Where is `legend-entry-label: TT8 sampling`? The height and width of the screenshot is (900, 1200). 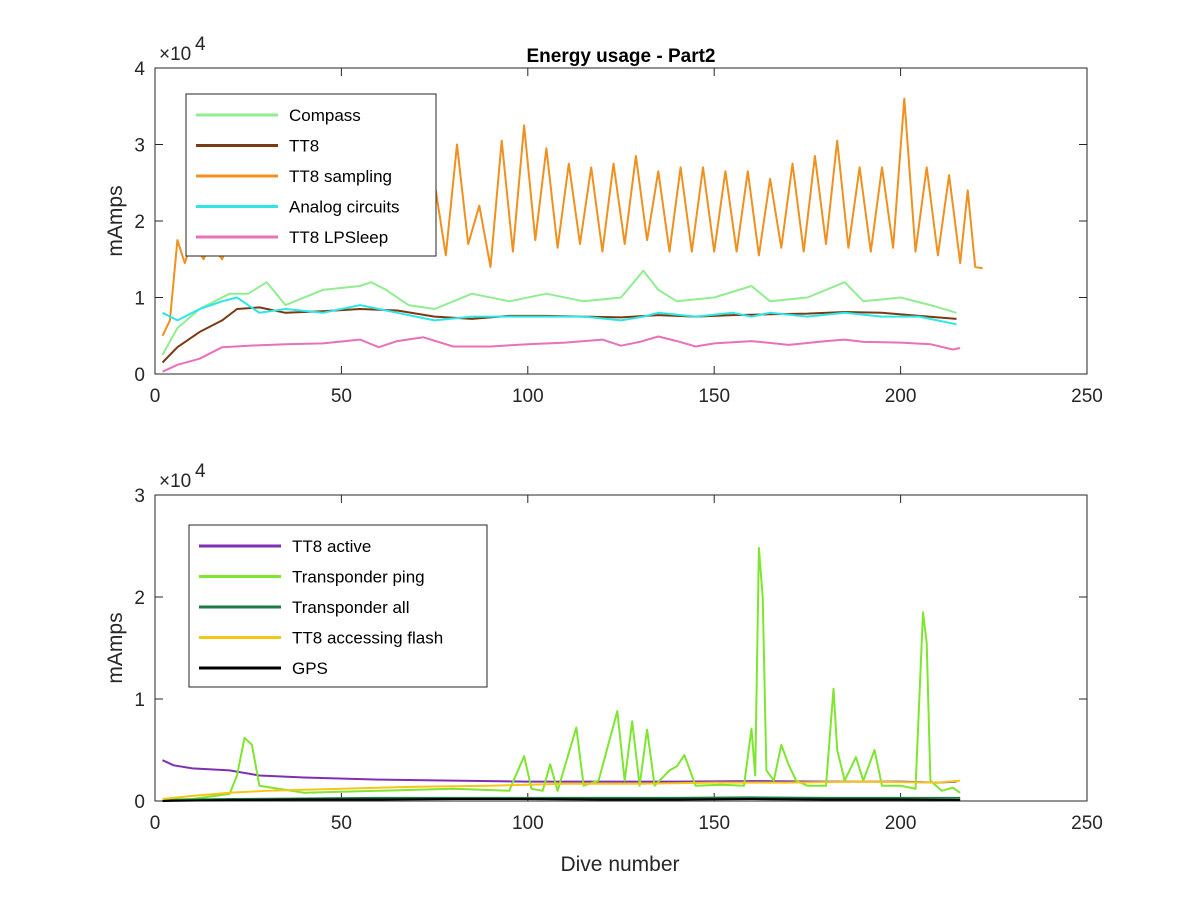 legend-entry-label: TT8 sampling is located at coordinates (340, 176).